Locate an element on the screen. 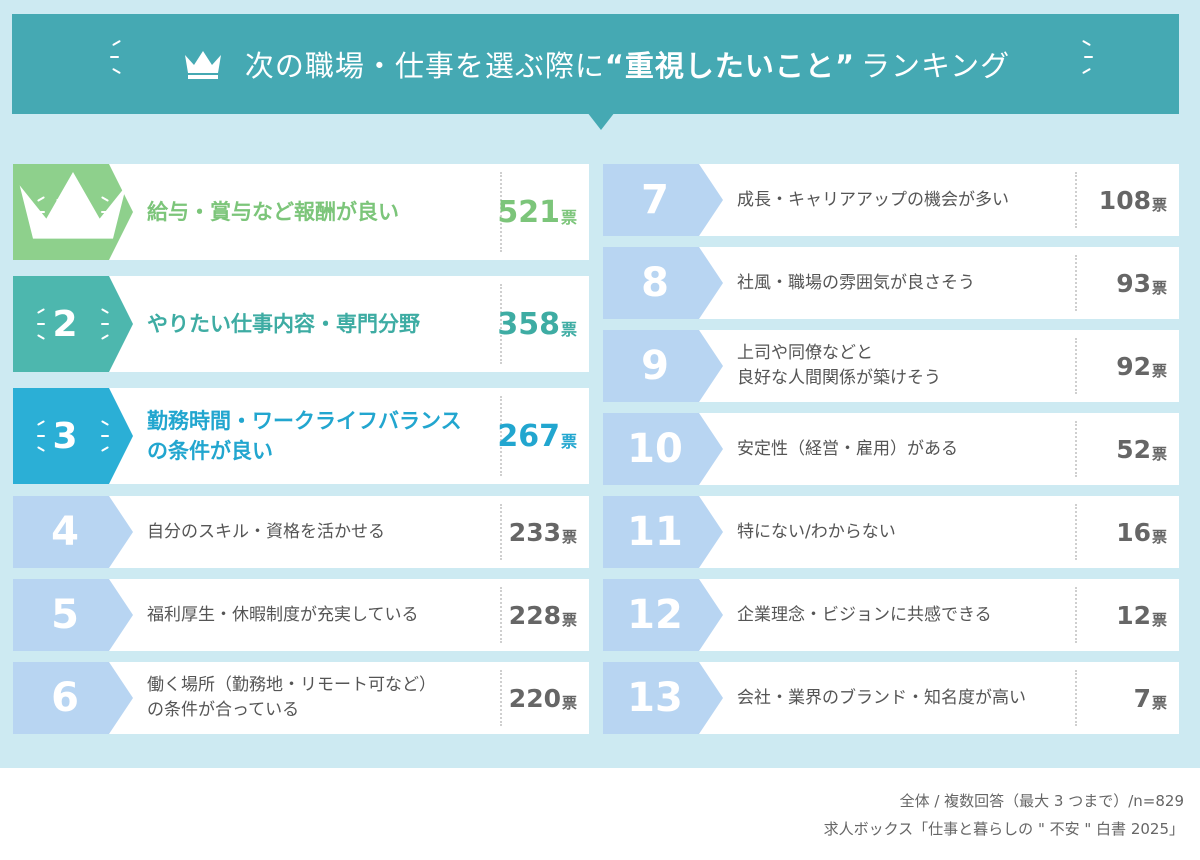 The image size is (1200, 860). title-spark-left-icon is located at coordinates (118, 58).